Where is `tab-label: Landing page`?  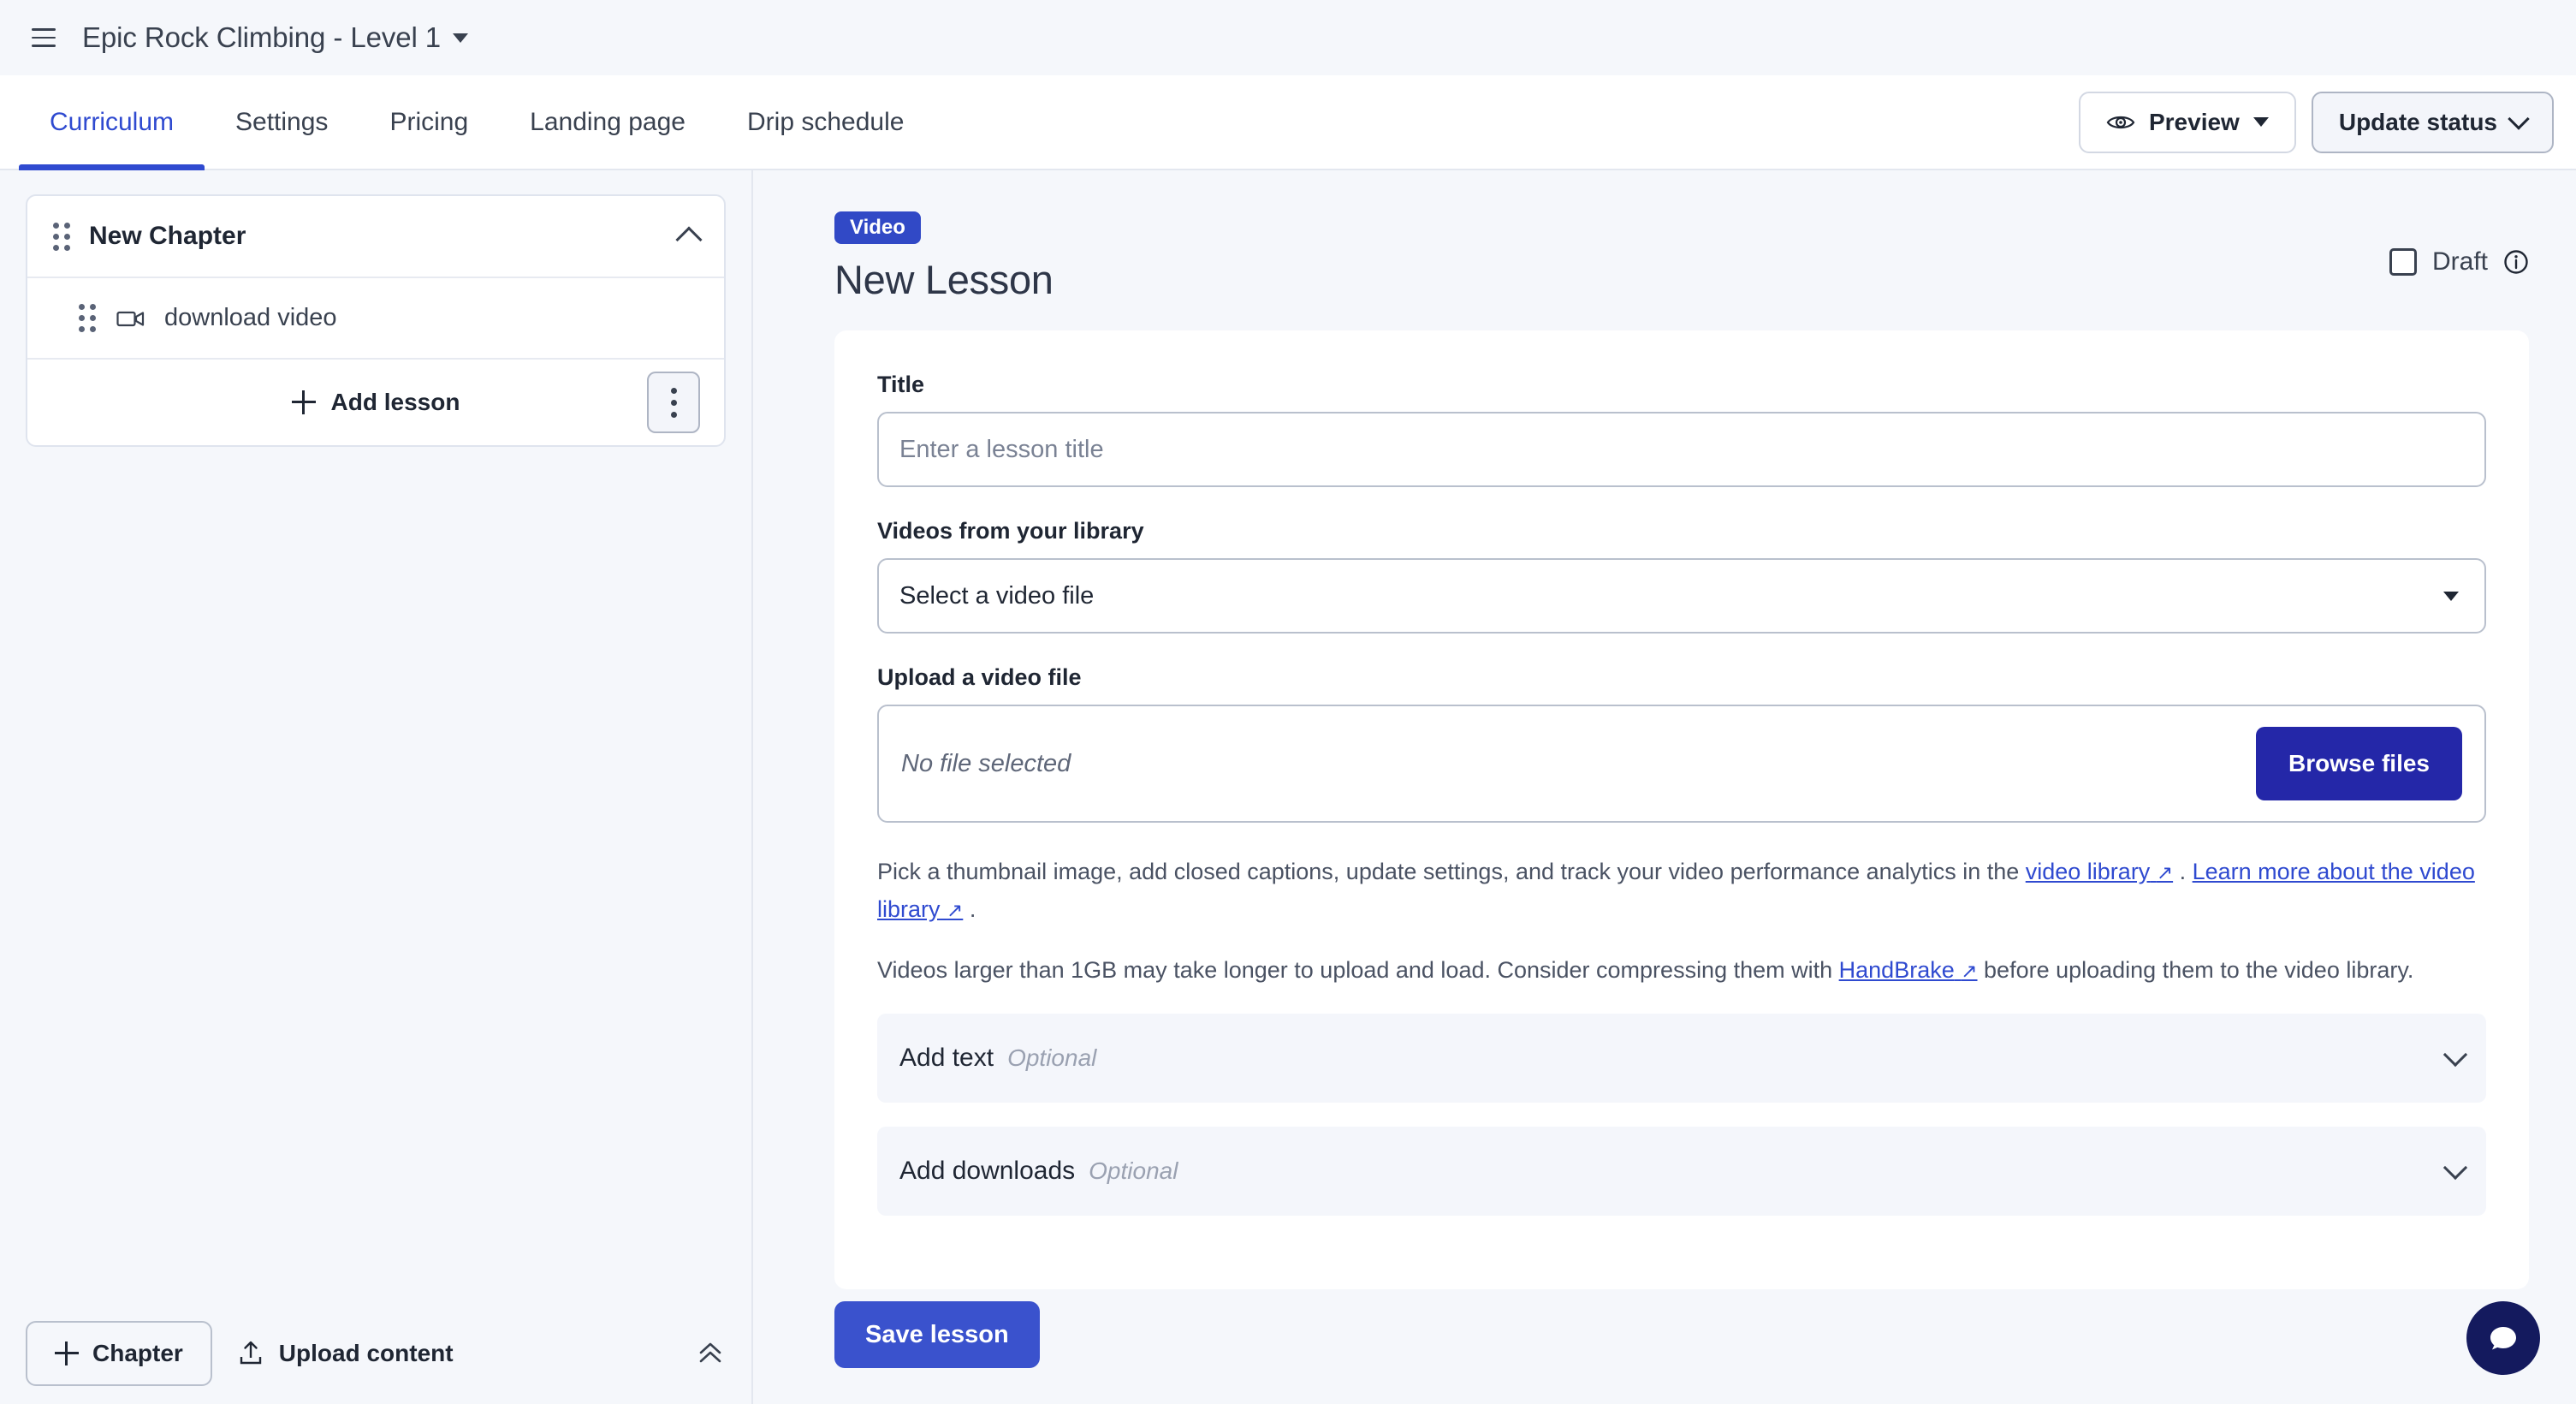
tab-label: Landing page is located at coordinates (608, 121).